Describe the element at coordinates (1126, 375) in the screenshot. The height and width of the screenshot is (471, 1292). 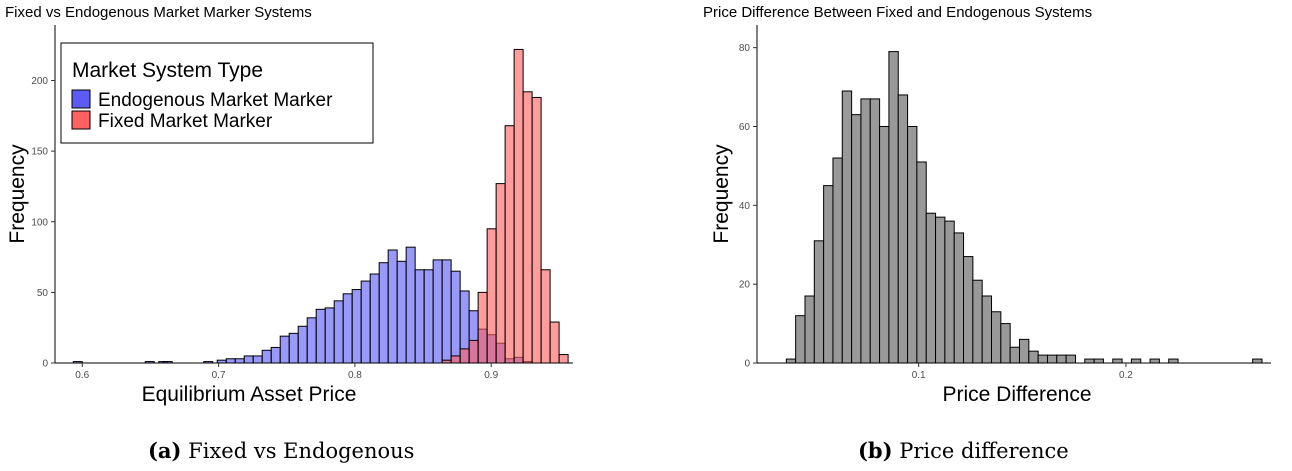
I see `panel-b-x-tick-label-1: 0.2` at that location.